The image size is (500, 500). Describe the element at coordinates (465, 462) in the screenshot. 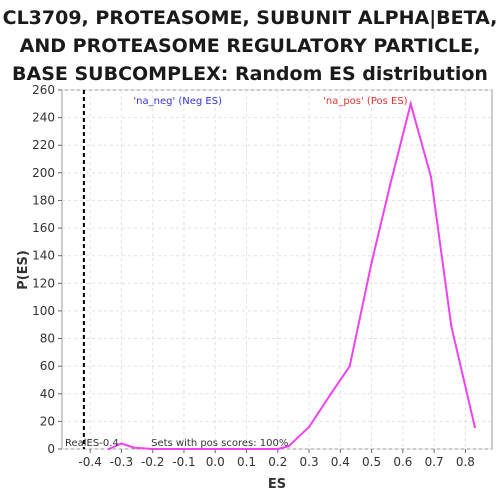

I see `x-tick-label: 0.8` at that location.